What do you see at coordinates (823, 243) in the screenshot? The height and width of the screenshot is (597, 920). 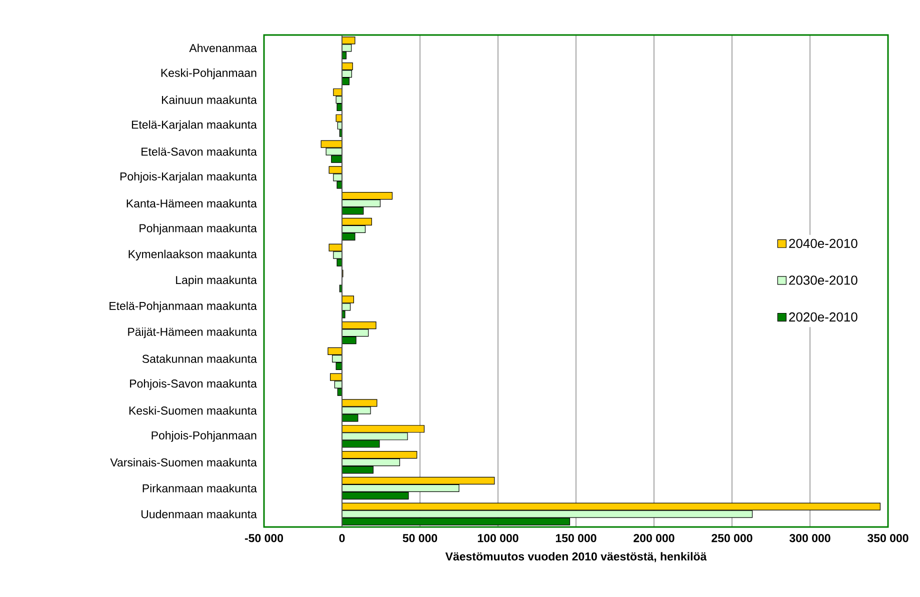 I see `legend-label: 2040e-2010` at bounding box center [823, 243].